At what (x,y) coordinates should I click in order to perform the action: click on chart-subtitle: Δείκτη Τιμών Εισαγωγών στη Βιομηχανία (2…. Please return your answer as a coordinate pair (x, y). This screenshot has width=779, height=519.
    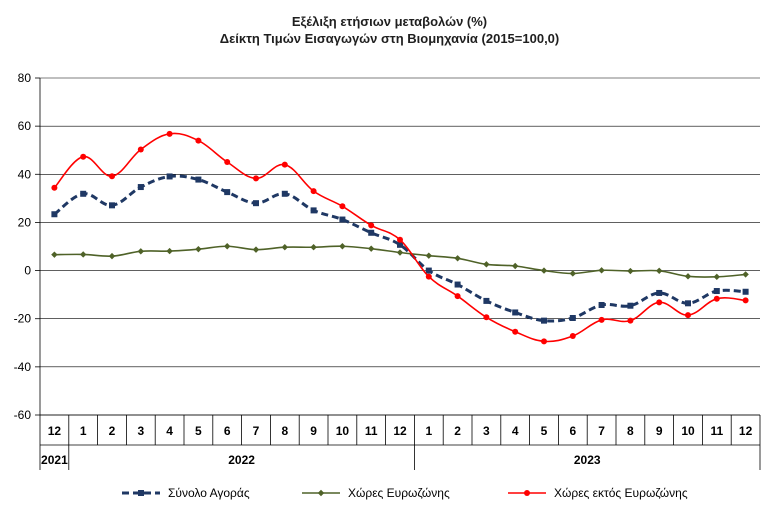
    Looking at the image, I should click on (389, 38).